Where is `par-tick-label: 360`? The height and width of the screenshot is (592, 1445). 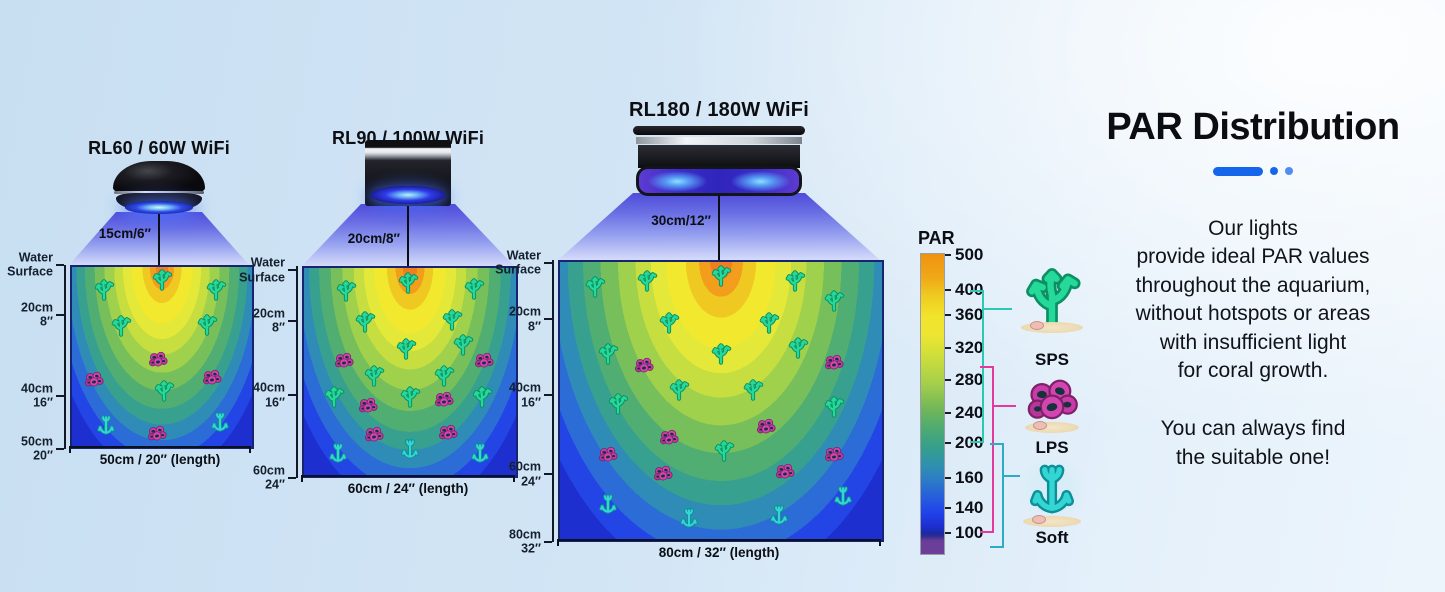
par-tick-label: 360 is located at coordinates (969, 315).